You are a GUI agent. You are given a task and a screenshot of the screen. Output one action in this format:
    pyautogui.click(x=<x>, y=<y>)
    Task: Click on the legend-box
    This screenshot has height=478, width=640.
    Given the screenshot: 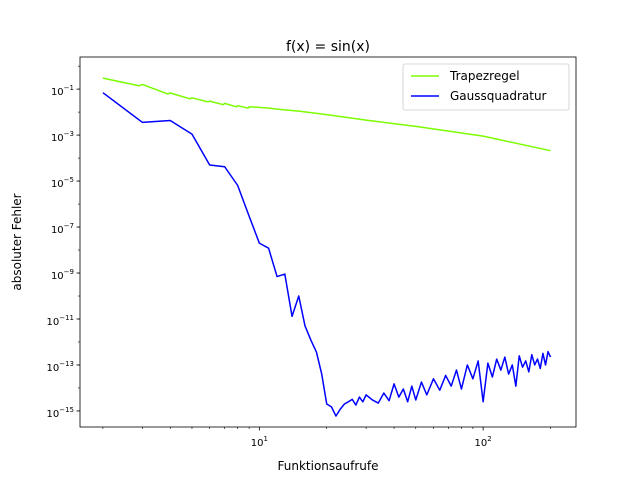 What is the action you would take?
    pyautogui.click(x=486, y=87)
    